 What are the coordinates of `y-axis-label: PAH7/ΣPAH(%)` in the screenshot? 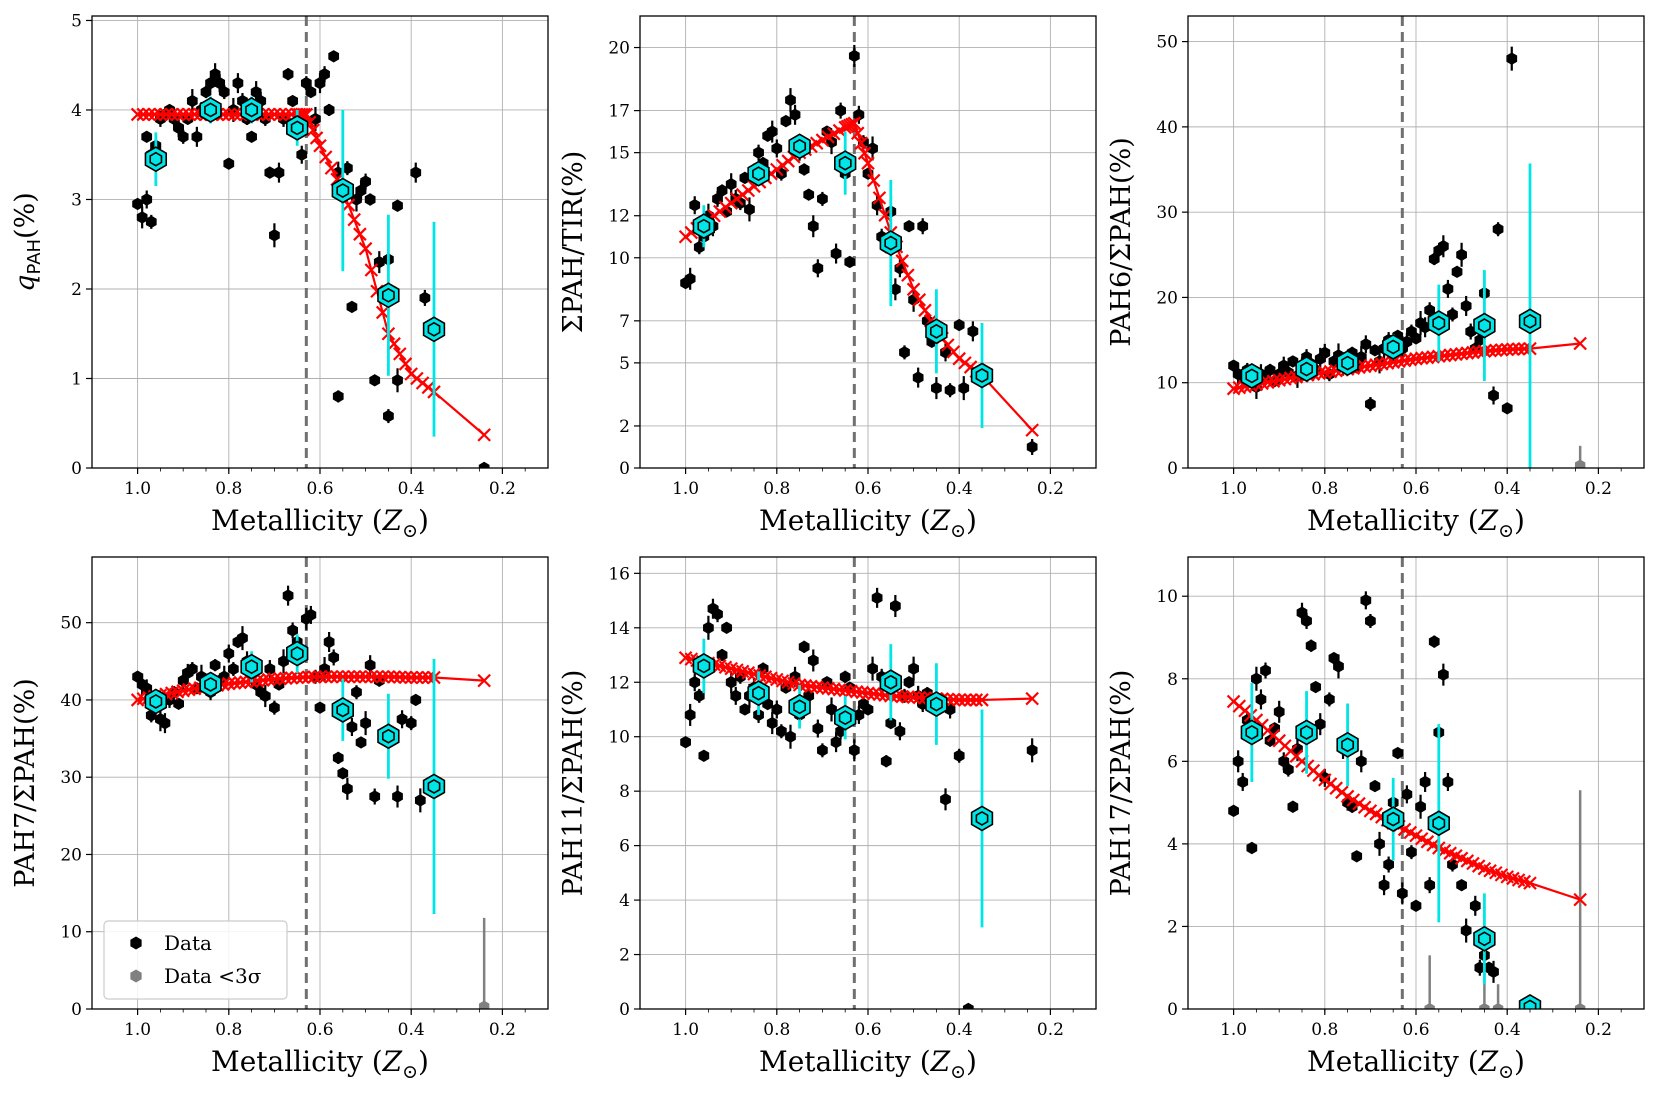 It's located at (25, 783).